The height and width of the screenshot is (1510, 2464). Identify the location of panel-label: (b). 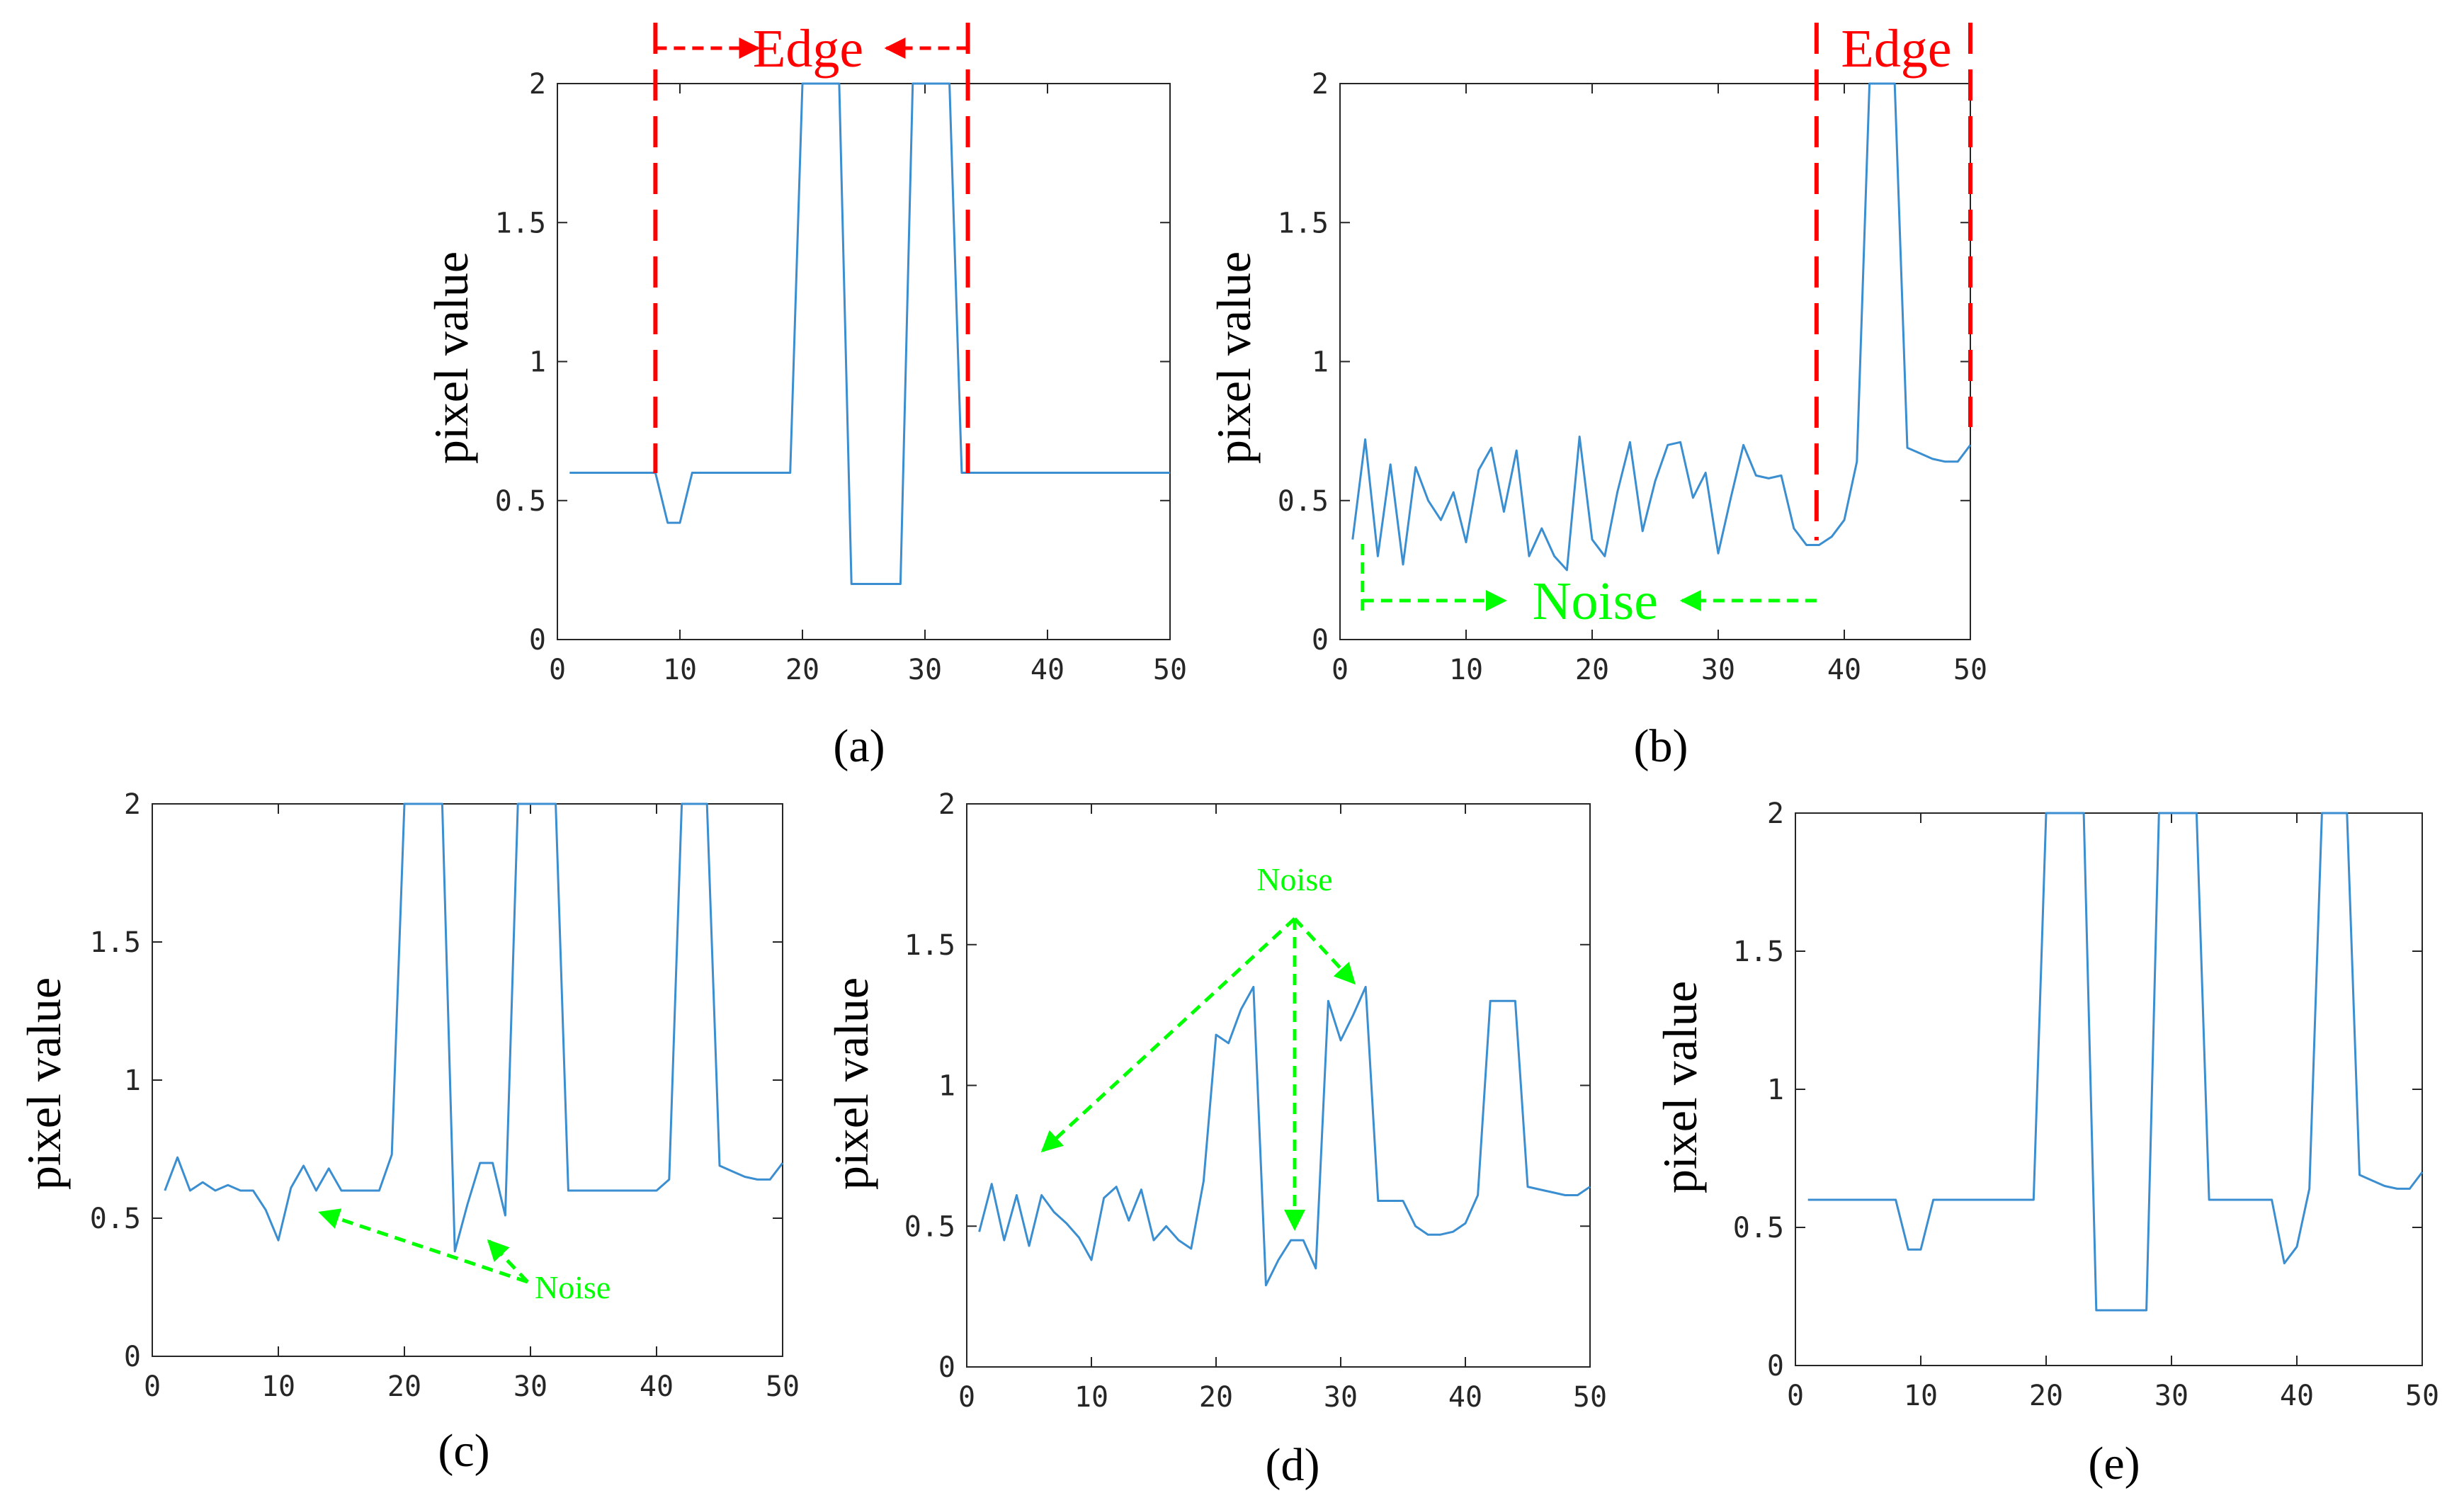
(1661, 746).